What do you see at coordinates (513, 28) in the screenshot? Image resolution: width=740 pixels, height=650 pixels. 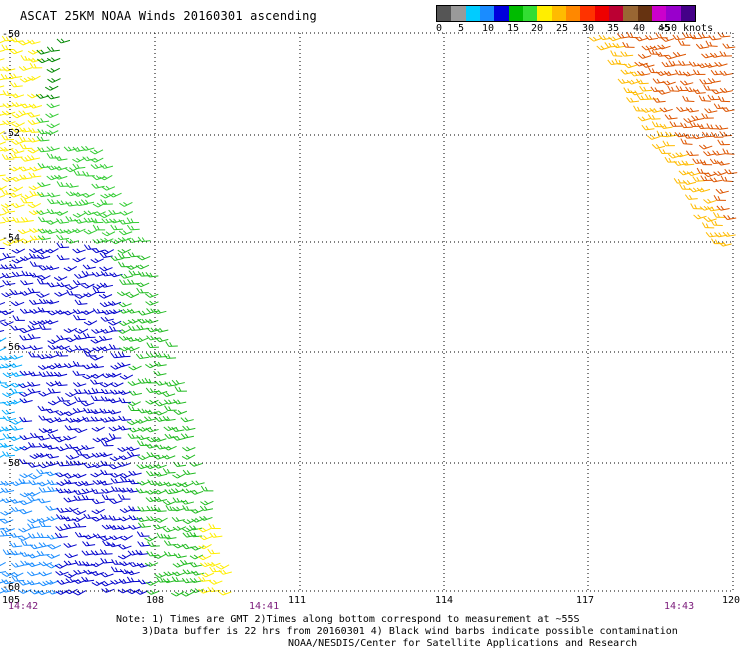 I see `scale-label: 15` at bounding box center [513, 28].